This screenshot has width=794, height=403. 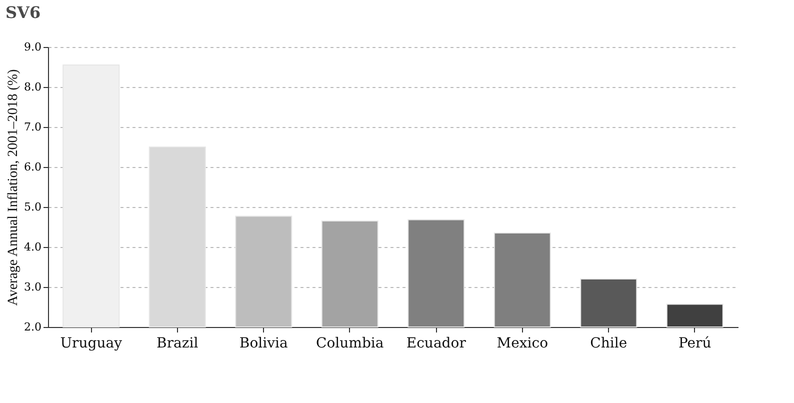 What do you see at coordinates (33, 247) in the screenshot?
I see `y-tick-label: 4.0` at bounding box center [33, 247].